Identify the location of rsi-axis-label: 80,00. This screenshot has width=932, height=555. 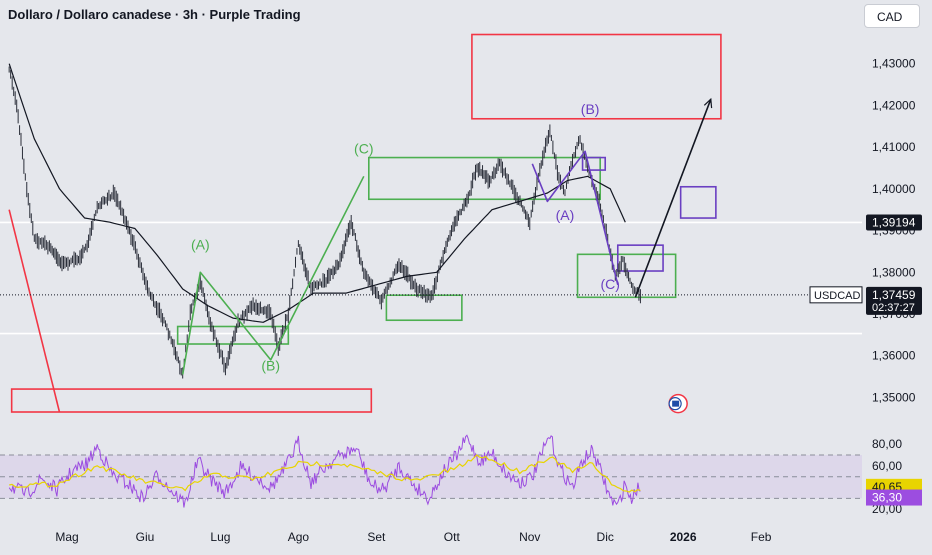
(887, 444).